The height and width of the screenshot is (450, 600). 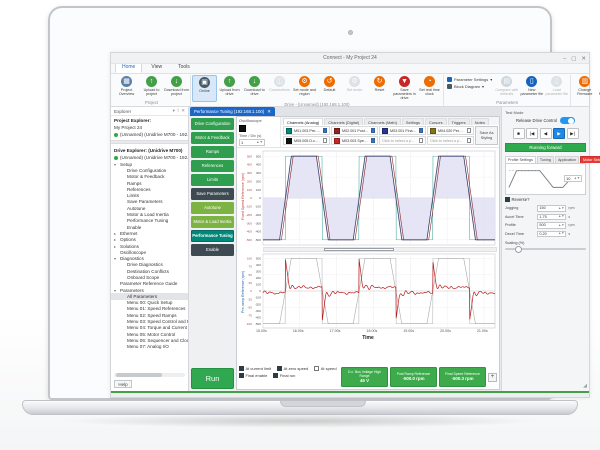 What do you see at coordinates (149, 170) in the screenshot?
I see `tree-item-drive-configuration: Drive Configuration` at bounding box center [149, 170].